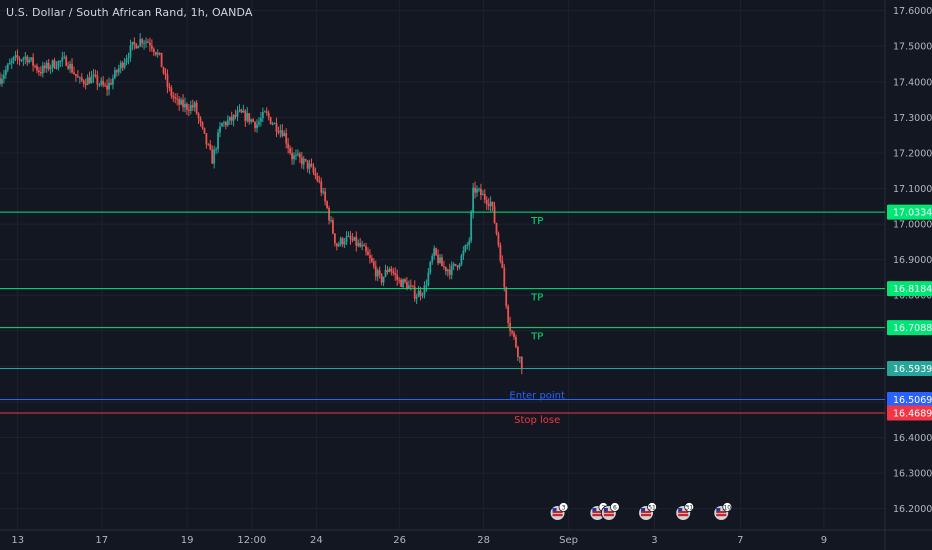 Image resolution: width=932 pixels, height=550 pixels. I want to click on time-tick-label: 3, so click(654, 540).